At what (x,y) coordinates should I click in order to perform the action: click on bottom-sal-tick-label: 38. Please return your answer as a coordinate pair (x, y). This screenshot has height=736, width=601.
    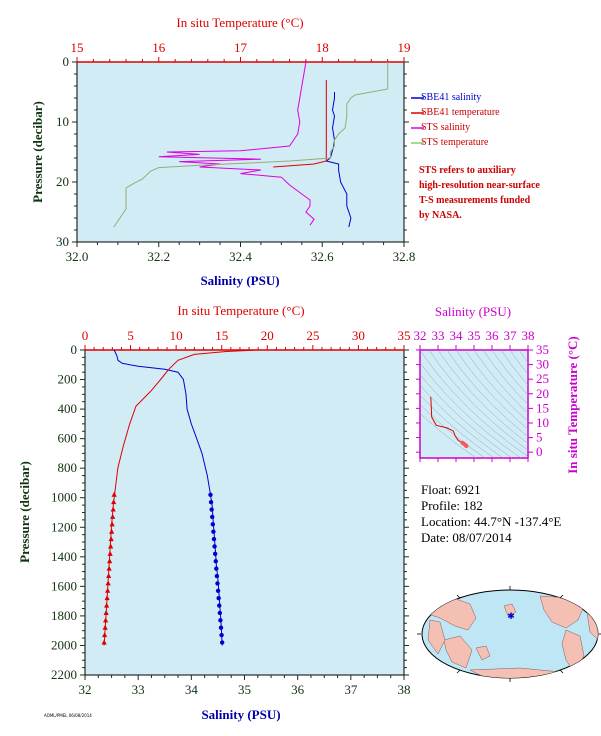
    Looking at the image, I should click on (404, 689).